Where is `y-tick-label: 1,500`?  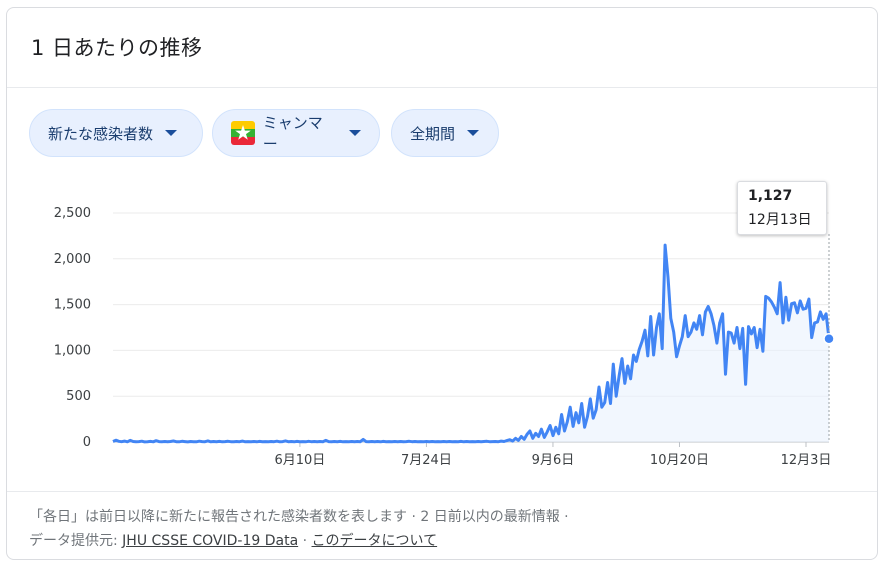
y-tick-label: 1,500 is located at coordinates (72, 305).